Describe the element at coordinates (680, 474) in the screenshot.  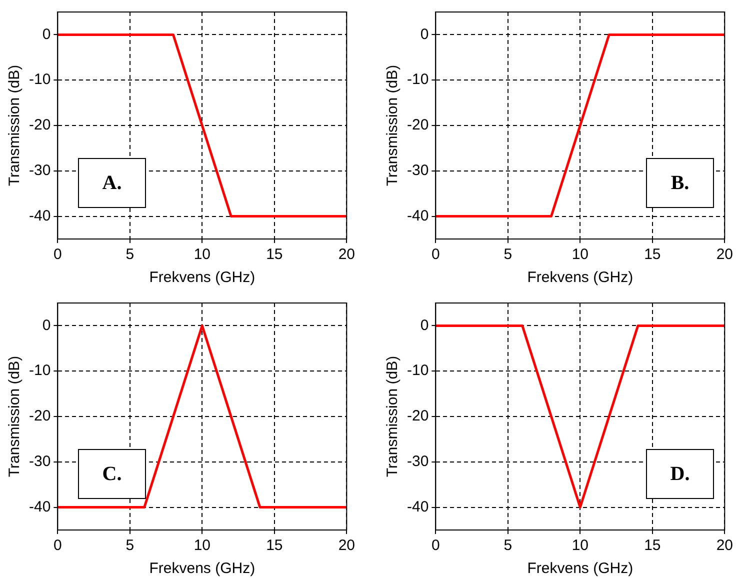
I see `annotation: D.` at that location.